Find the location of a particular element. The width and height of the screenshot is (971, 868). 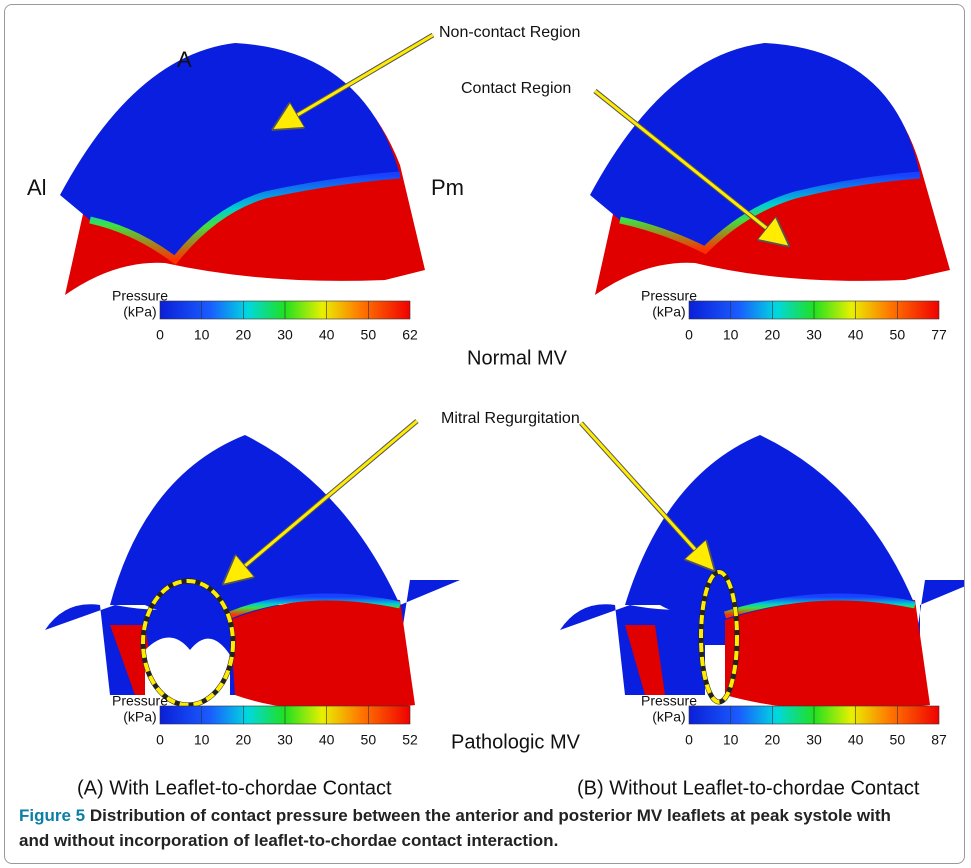

row-label: Pathologic MV is located at coordinates (516, 742).